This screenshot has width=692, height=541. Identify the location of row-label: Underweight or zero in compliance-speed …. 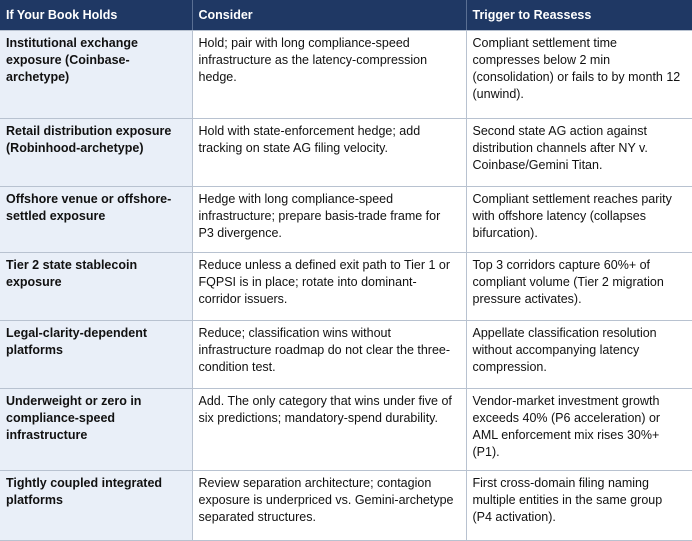
(96, 429).